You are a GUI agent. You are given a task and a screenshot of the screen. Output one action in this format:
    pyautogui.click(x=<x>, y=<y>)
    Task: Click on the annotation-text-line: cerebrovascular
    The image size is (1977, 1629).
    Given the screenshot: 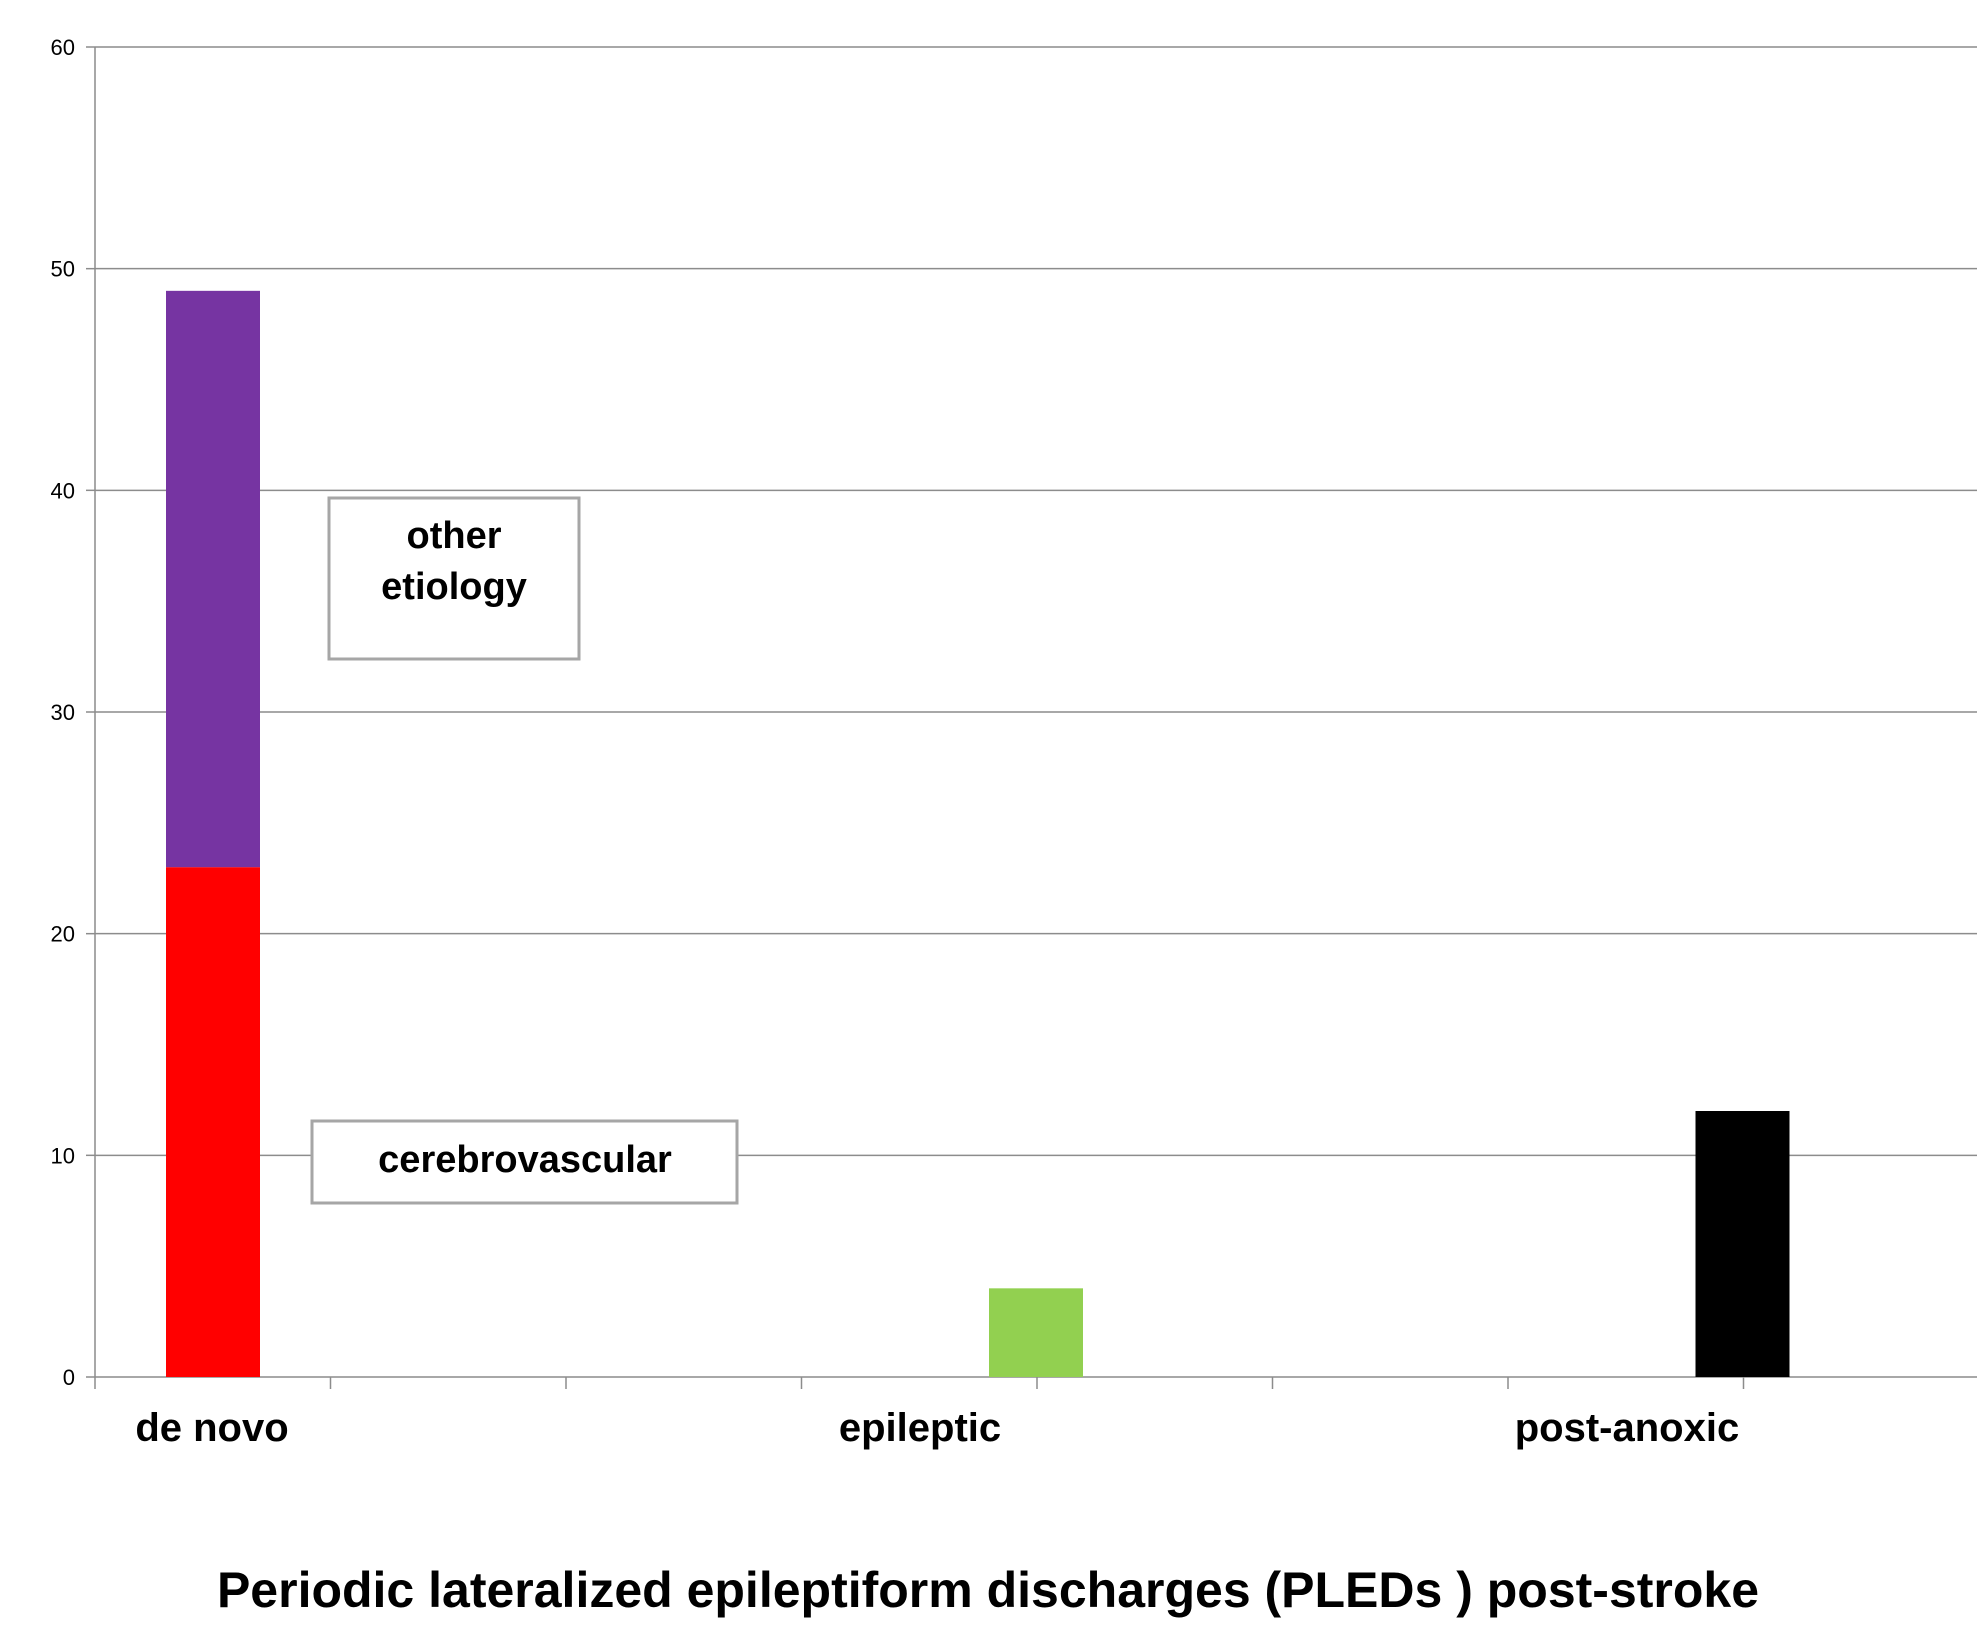 What is the action you would take?
    pyautogui.click(x=525, y=1160)
    